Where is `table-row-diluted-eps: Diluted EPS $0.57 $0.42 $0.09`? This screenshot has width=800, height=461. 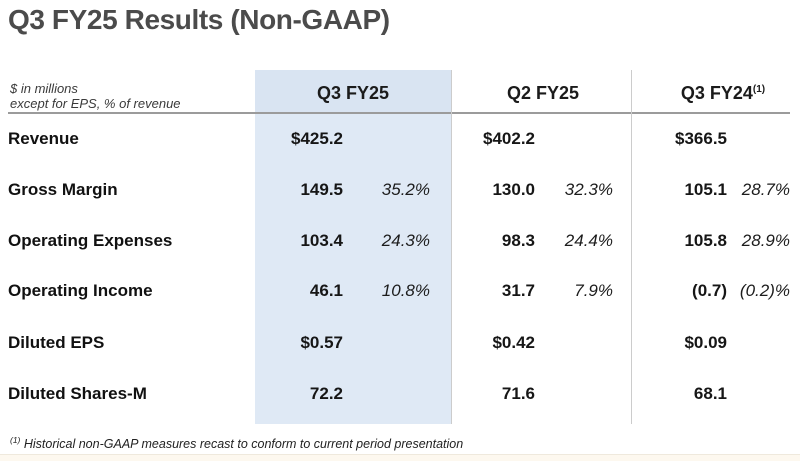
table-row-diluted-eps: Diluted EPS $0.57 $0.42 $0.09 is located at coordinates (400, 344).